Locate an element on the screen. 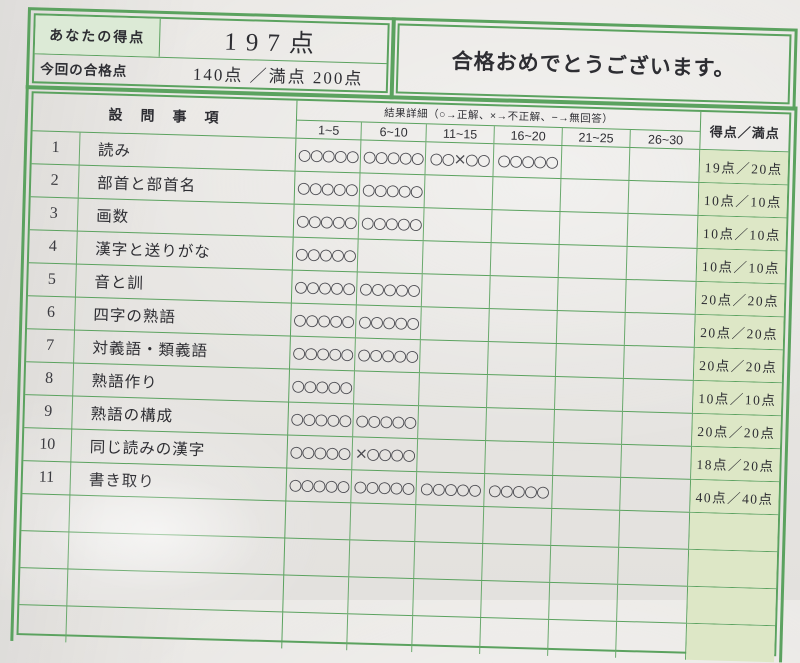  row-item-label: 音と訓 is located at coordinates (184, 283).